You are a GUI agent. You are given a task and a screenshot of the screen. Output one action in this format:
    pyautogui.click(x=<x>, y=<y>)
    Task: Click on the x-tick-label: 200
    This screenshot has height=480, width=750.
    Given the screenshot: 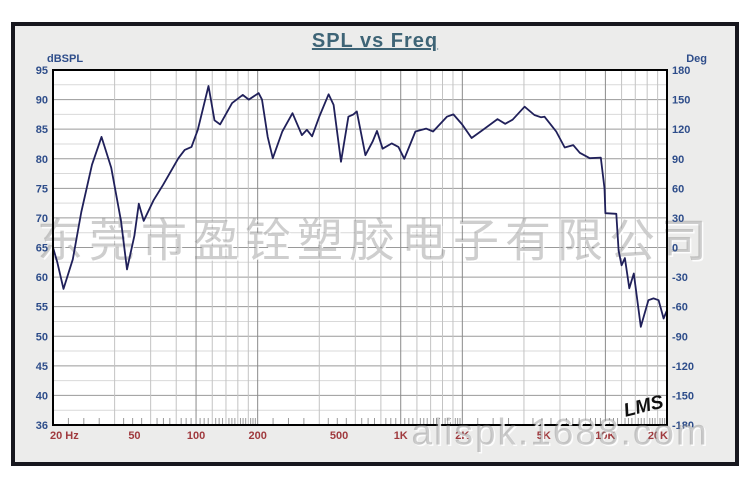 What is the action you would take?
    pyautogui.click(x=257, y=436)
    